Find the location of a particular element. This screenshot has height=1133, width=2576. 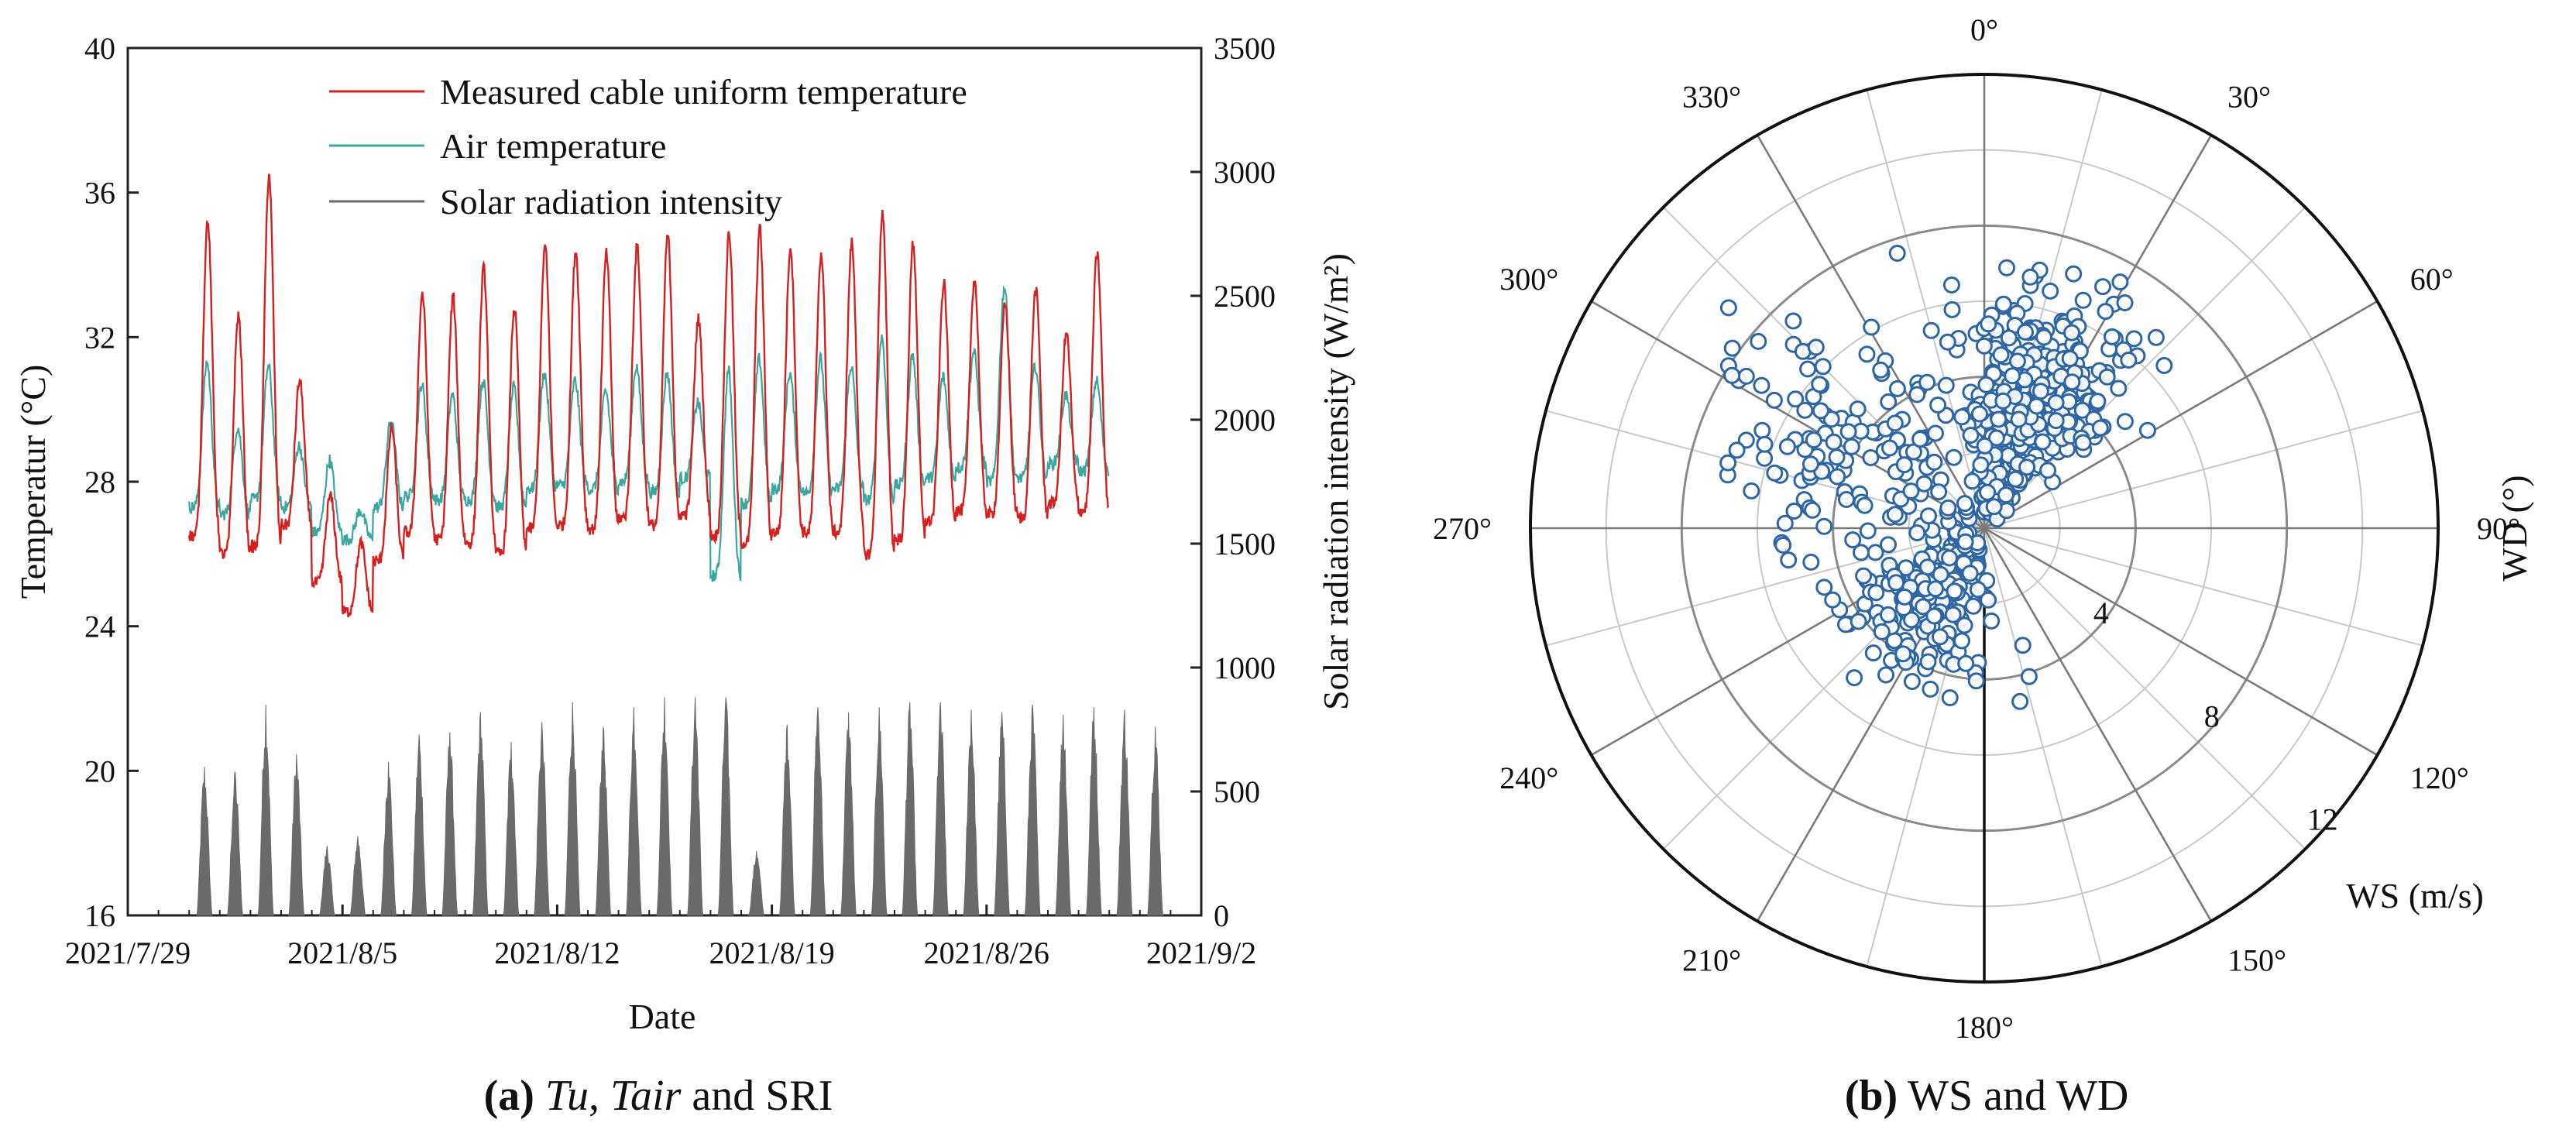

wind-scatter-points is located at coordinates (1946, 478).